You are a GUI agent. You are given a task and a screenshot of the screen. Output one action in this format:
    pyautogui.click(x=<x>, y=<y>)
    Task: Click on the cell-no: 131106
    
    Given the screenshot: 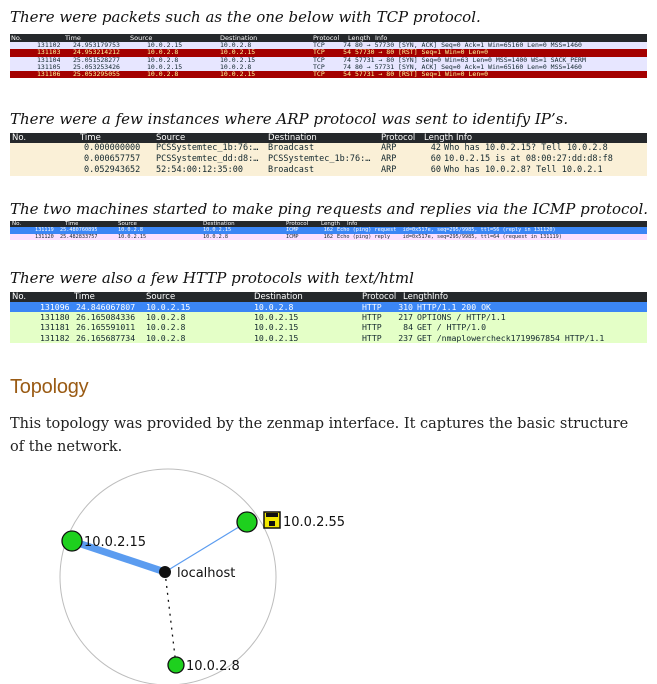 What is the action you would take?
    pyautogui.click(x=49, y=75)
    